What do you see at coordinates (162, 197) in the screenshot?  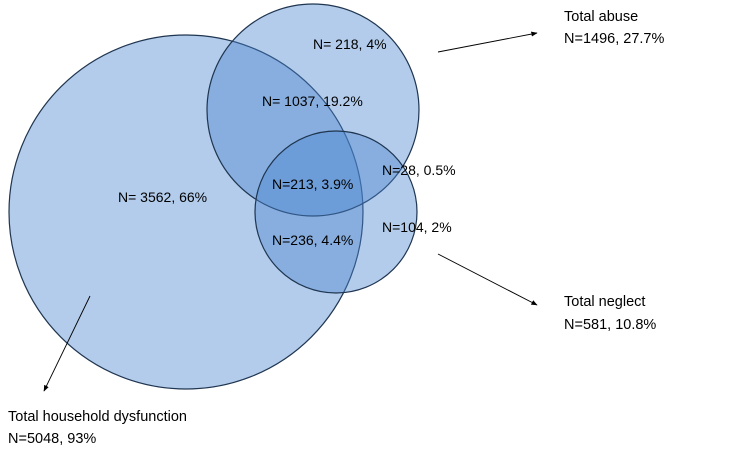 I see `region-label-household-only: N= 3562, 66%` at bounding box center [162, 197].